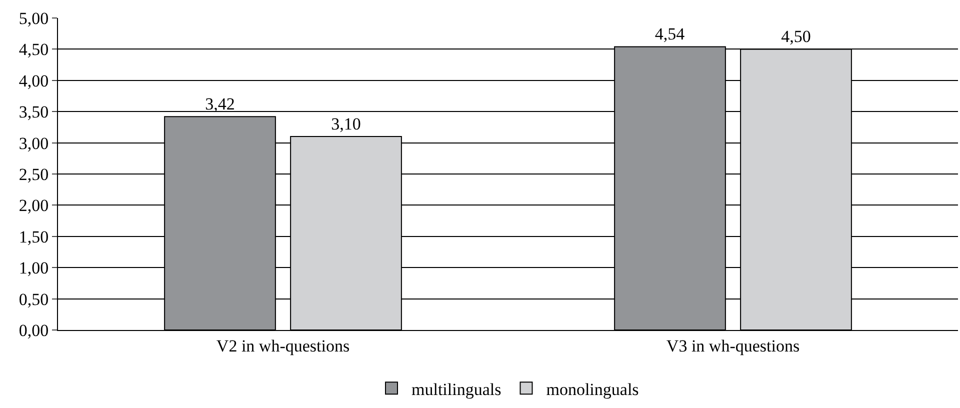 The image size is (960, 408). What do you see at coordinates (33, 174) in the screenshot?
I see `y-tick-label: 2,50` at bounding box center [33, 174].